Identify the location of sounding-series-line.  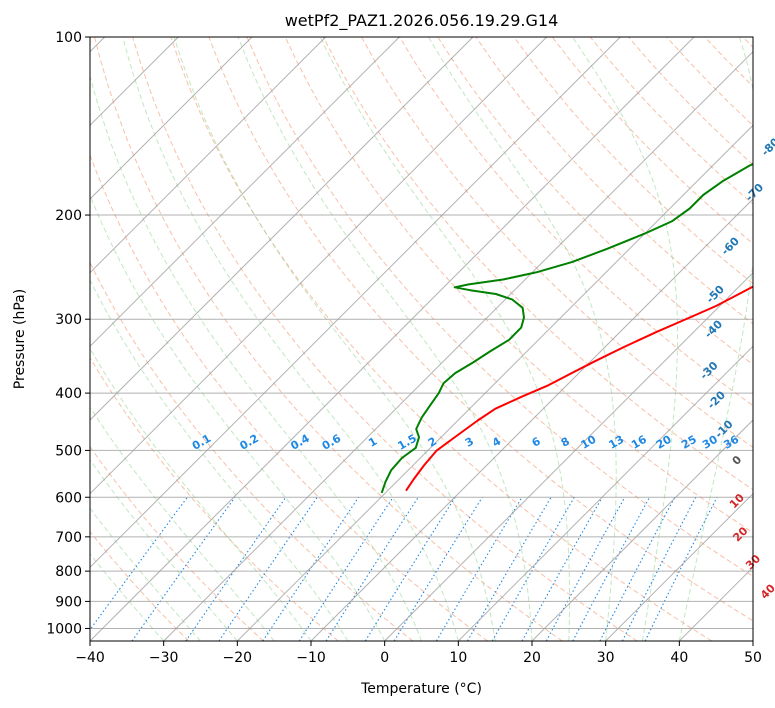
(579, 388).